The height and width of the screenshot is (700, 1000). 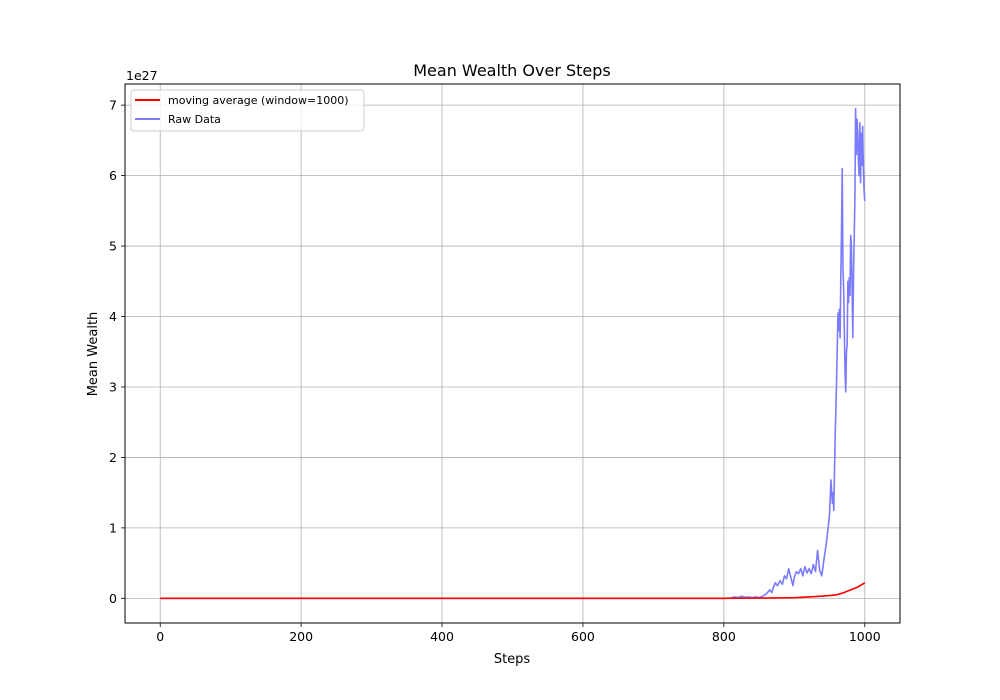 I want to click on y-axis-offset-text: 1e27, so click(x=142, y=75).